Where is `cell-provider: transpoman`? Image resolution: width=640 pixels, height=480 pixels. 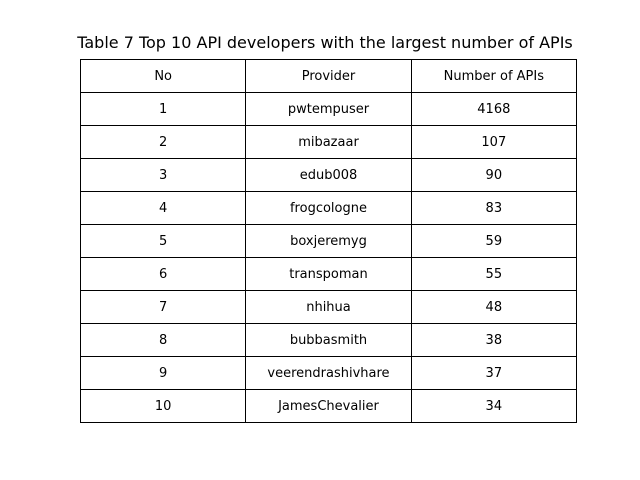
cell-provider: transpoman is located at coordinates (328, 274).